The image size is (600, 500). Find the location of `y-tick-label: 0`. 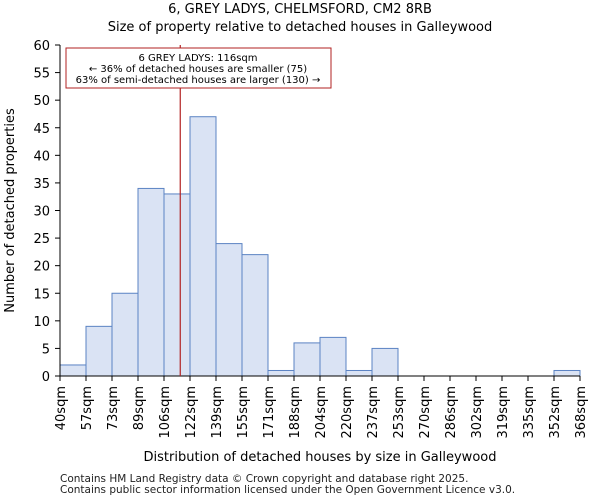

y-tick-label: 0 is located at coordinates (46, 377).